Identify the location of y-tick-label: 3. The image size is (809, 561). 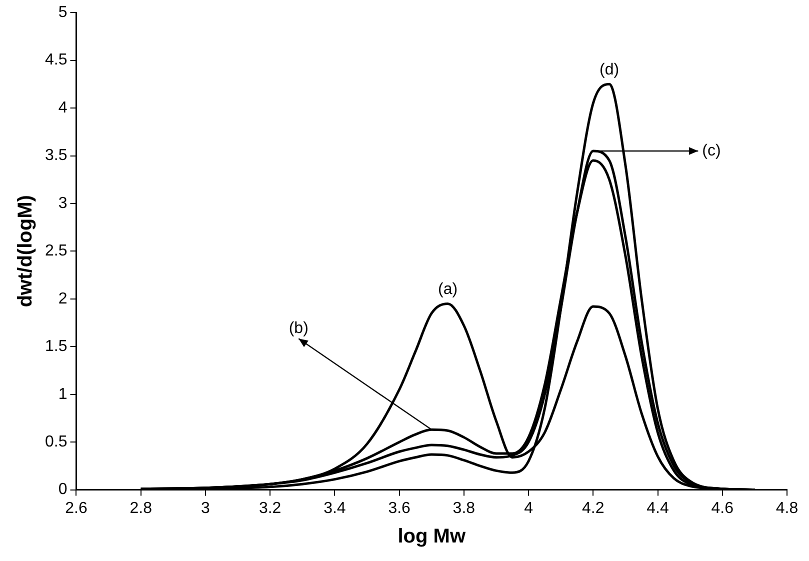
(63, 203).